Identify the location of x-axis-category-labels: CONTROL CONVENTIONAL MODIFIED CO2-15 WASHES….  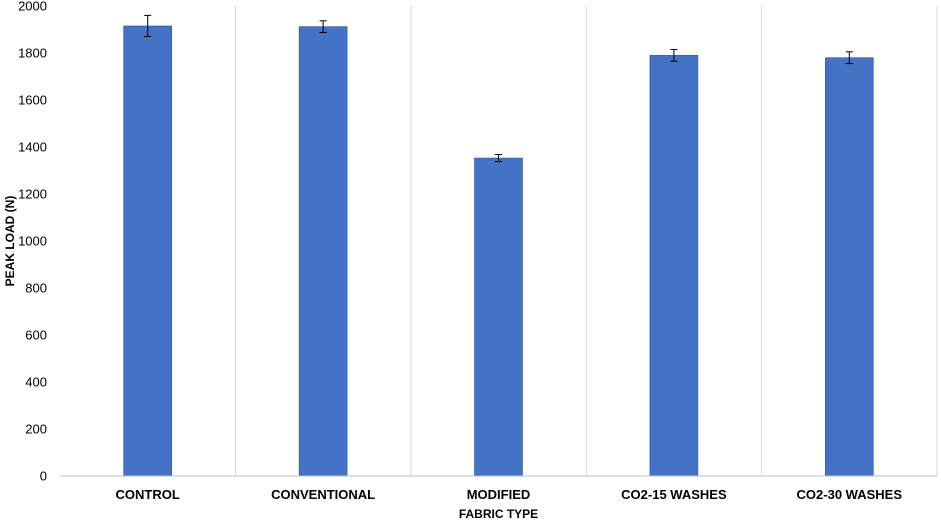
(509, 494).